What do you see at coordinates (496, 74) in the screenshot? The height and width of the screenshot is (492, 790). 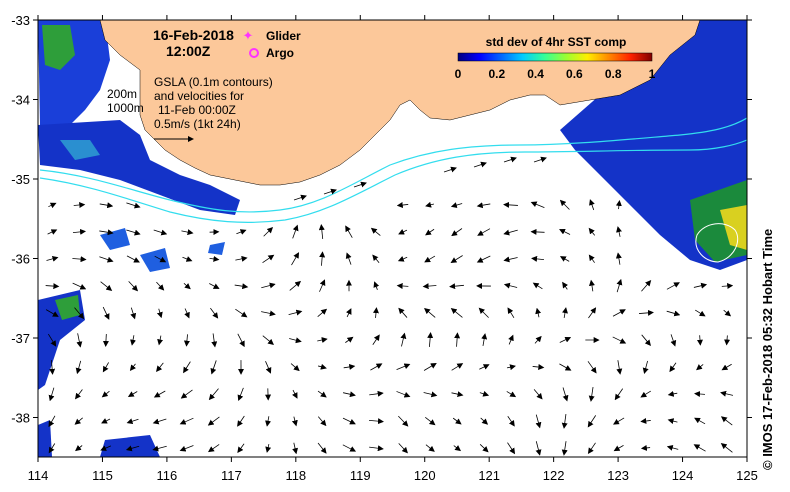 I see `colorbar-tick-label: 0.2` at bounding box center [496, 74].